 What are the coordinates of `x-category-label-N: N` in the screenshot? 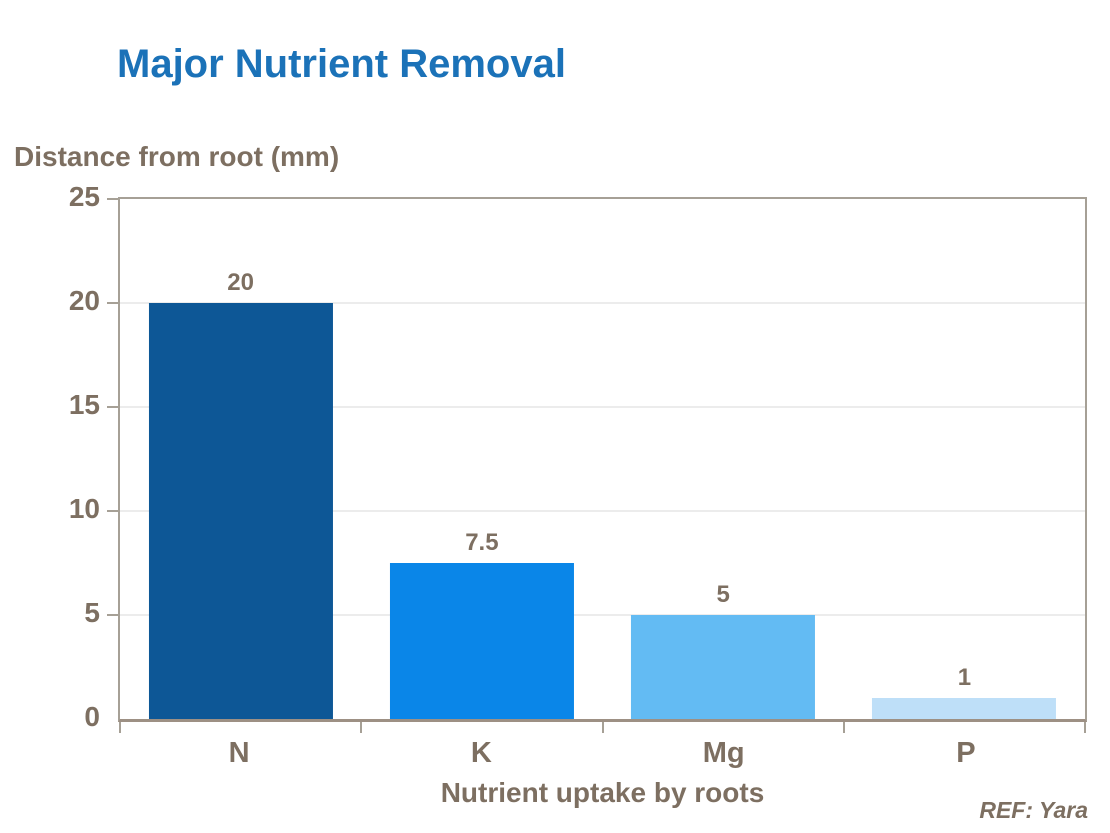 It's located at (239, 753).